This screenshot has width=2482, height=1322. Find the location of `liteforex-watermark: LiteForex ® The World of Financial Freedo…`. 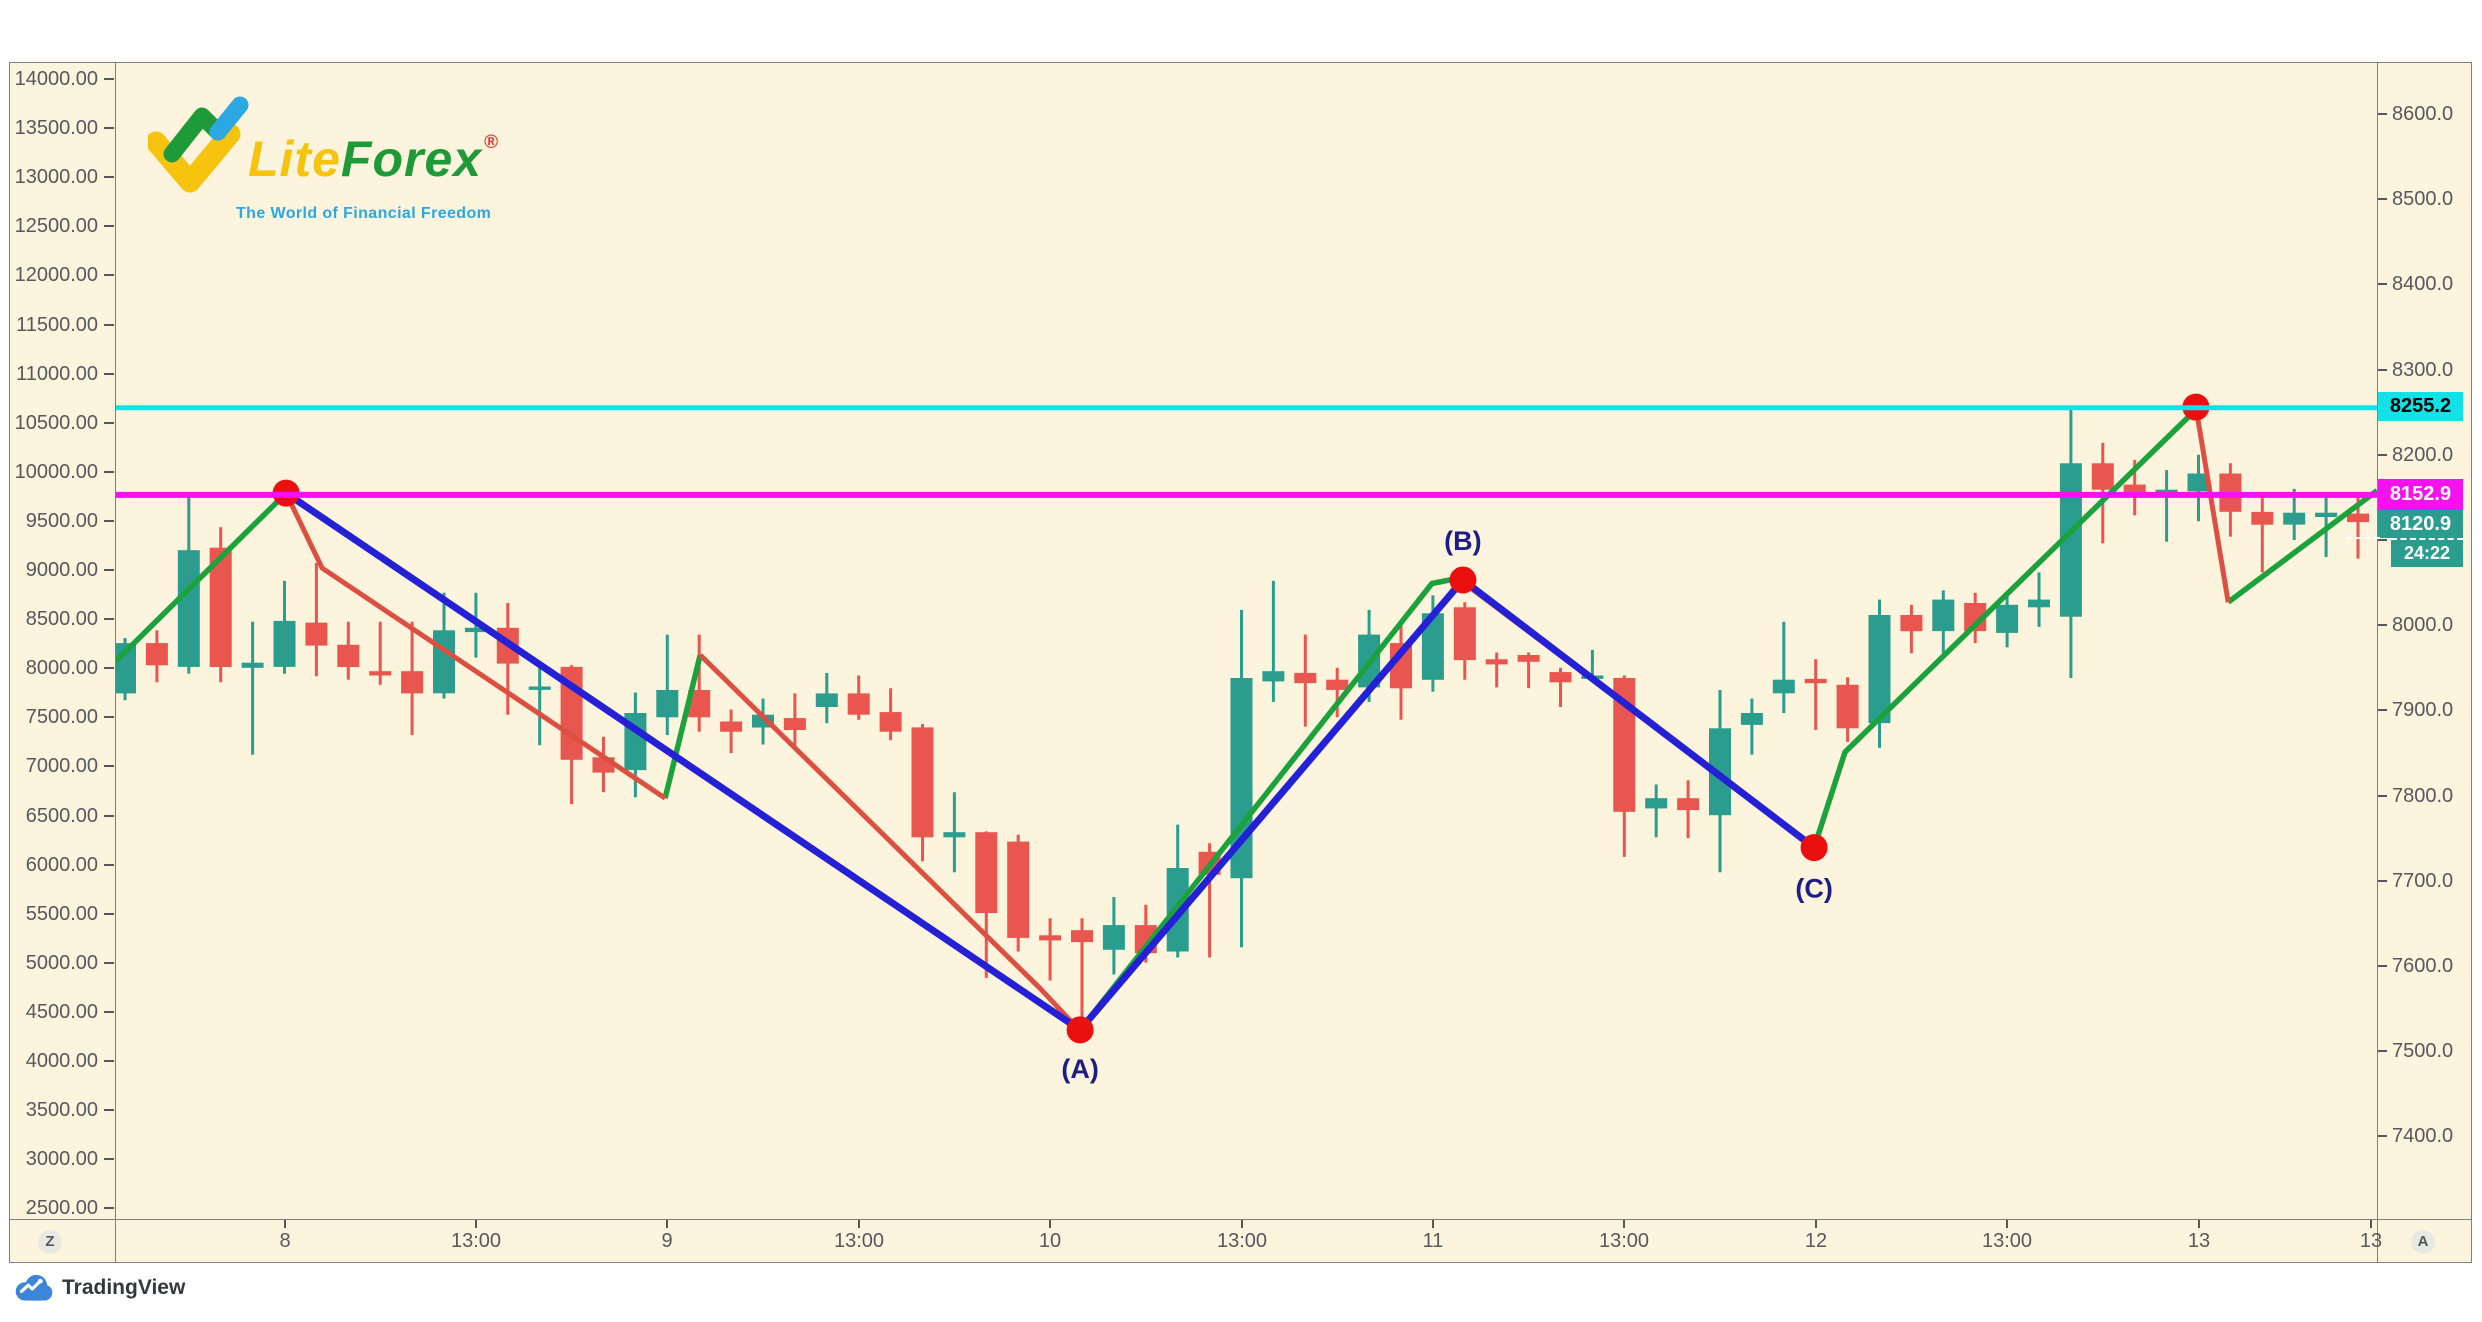

liteforex-watermark: LiteForex ® The World of Financial Freedo… is located at coordinates (348, 162).